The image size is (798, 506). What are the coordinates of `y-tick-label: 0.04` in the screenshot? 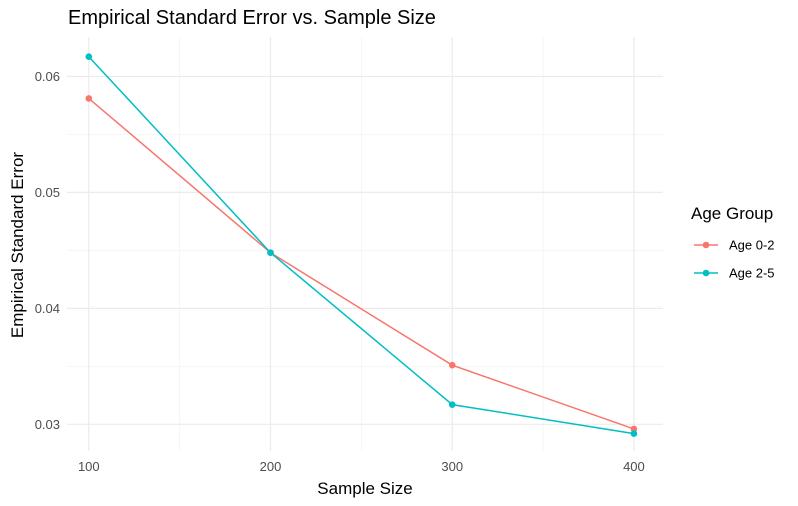 It's located at (47, 308).